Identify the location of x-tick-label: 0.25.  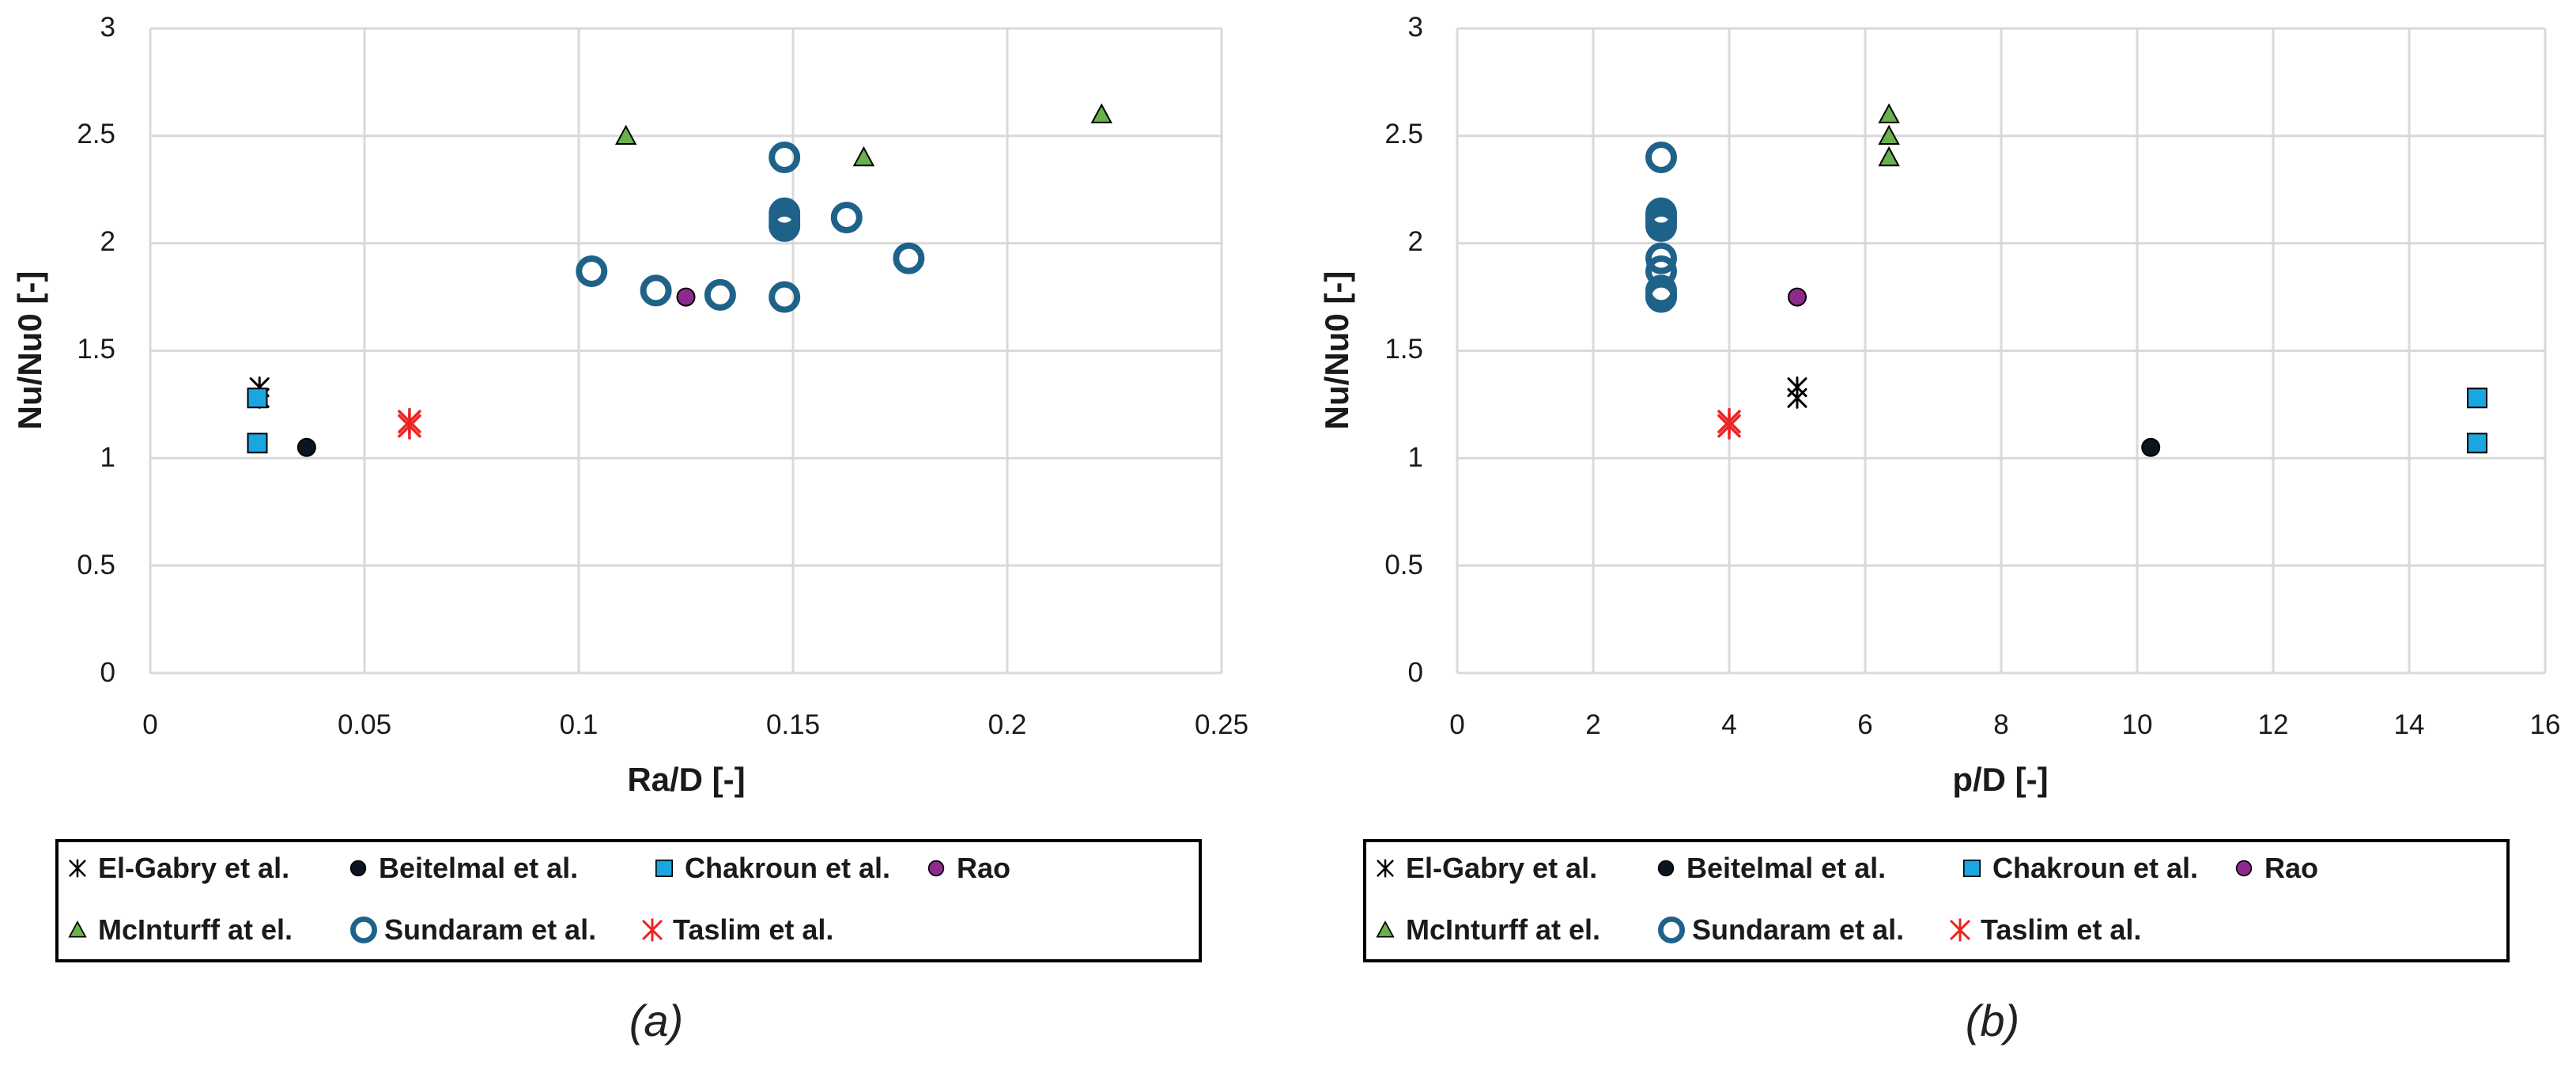
(1221, 724).